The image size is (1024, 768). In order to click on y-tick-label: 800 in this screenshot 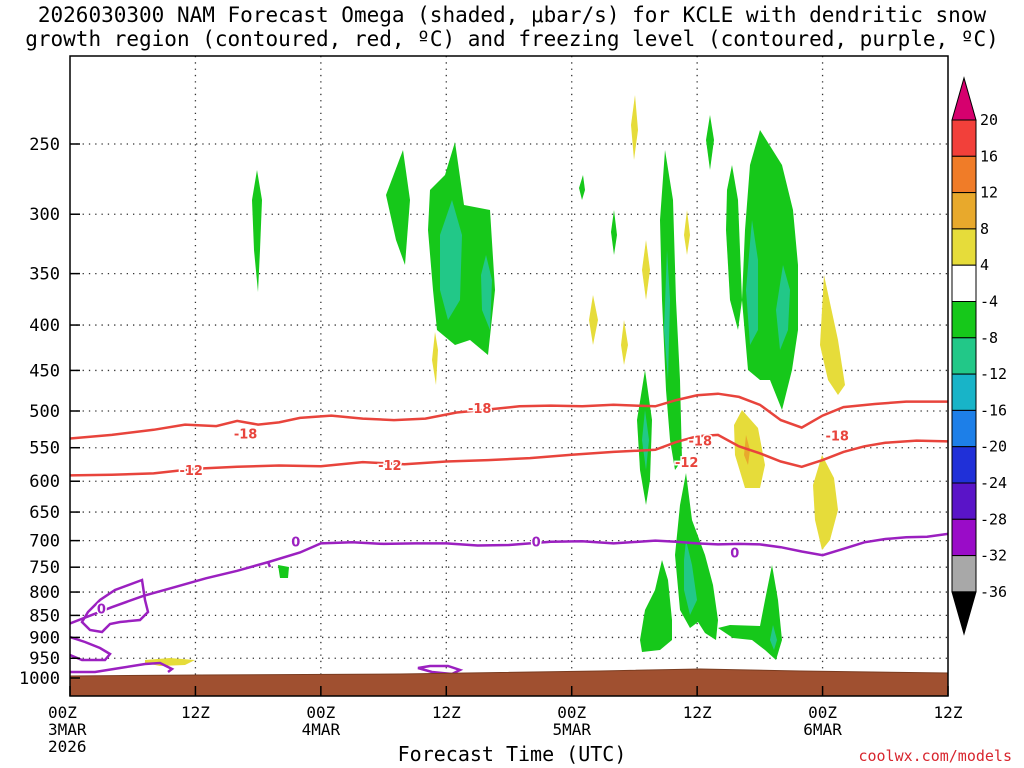, I will do `click(44, 593)`.